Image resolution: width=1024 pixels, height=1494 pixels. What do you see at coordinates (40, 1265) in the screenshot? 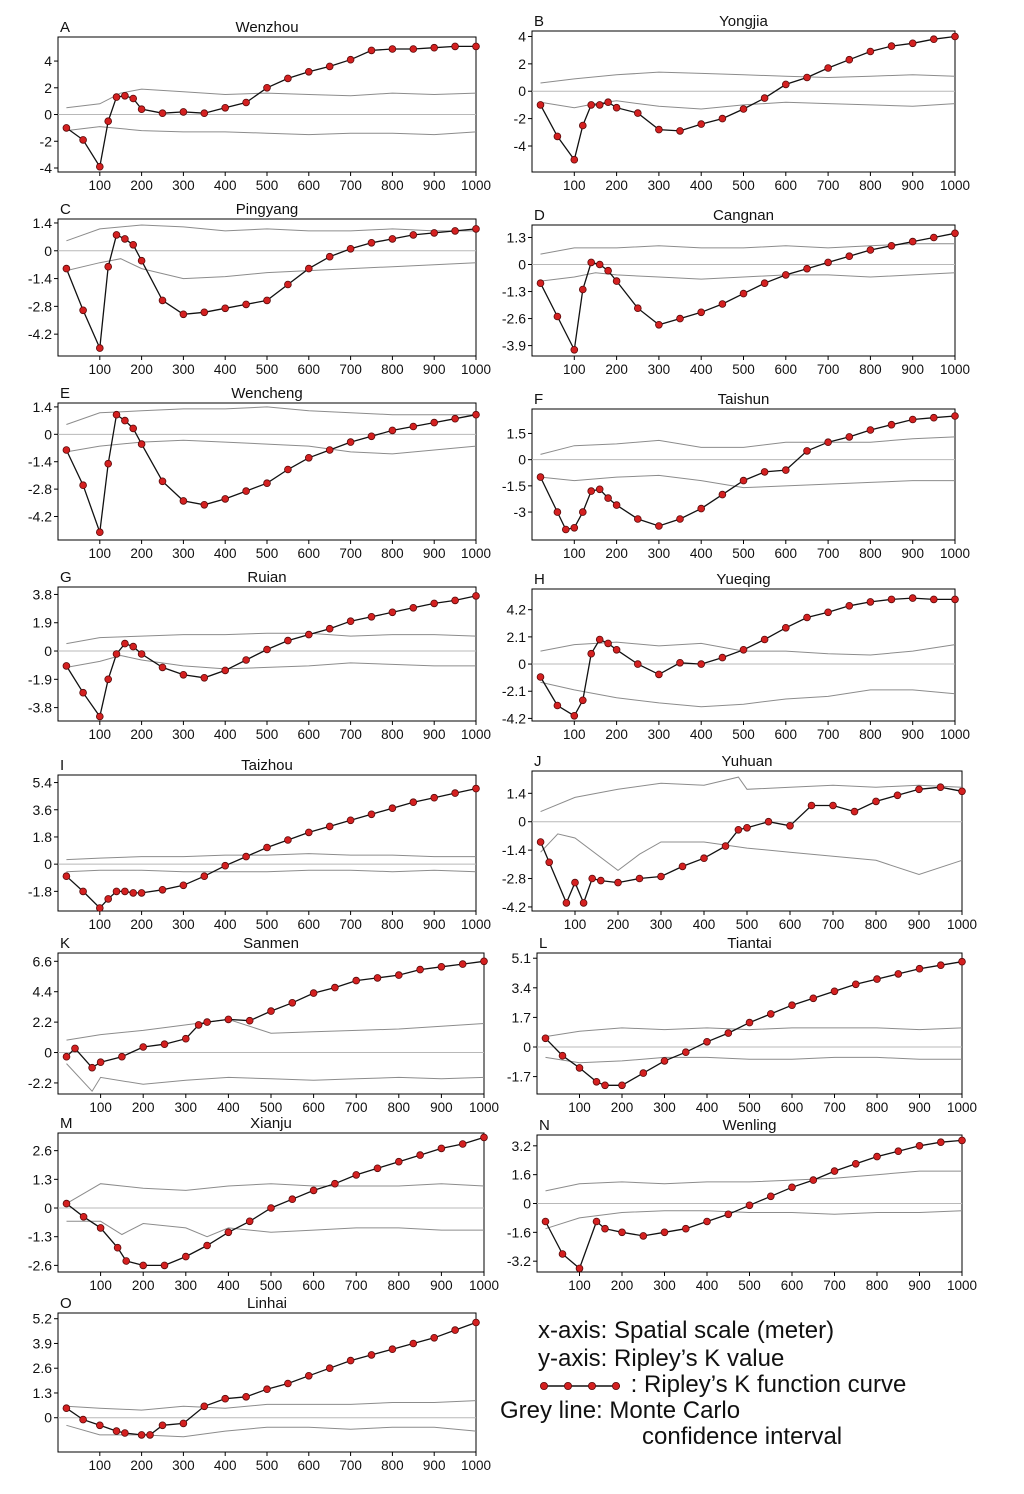
I see `y-tick-label: -2.6` at bounding box center [40, 1265].